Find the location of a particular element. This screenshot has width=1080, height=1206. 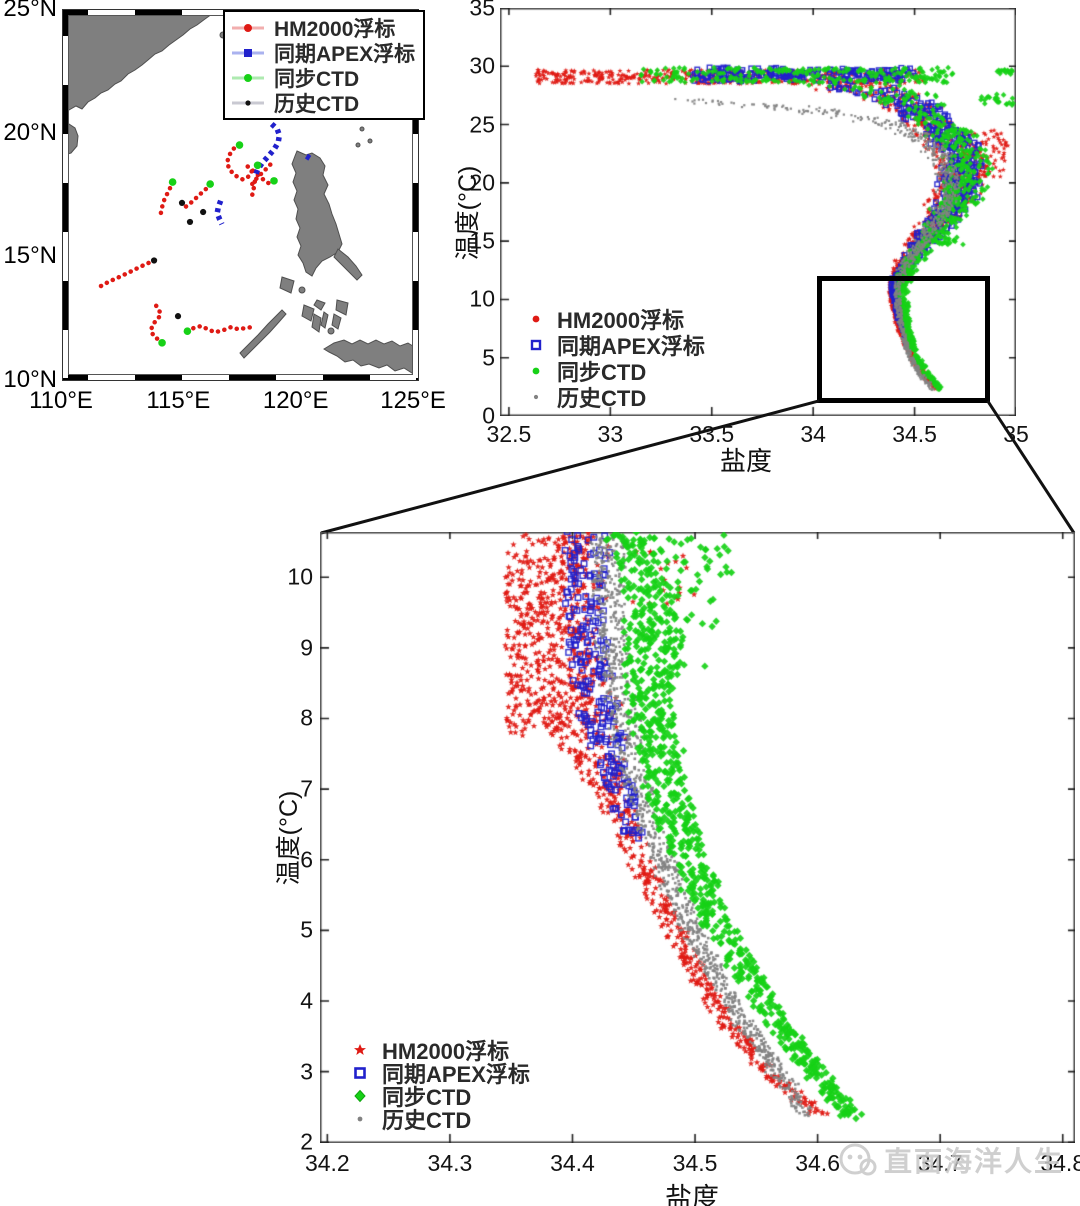

ts-y-tick-label: 30 is located at coordinates (482, 65).